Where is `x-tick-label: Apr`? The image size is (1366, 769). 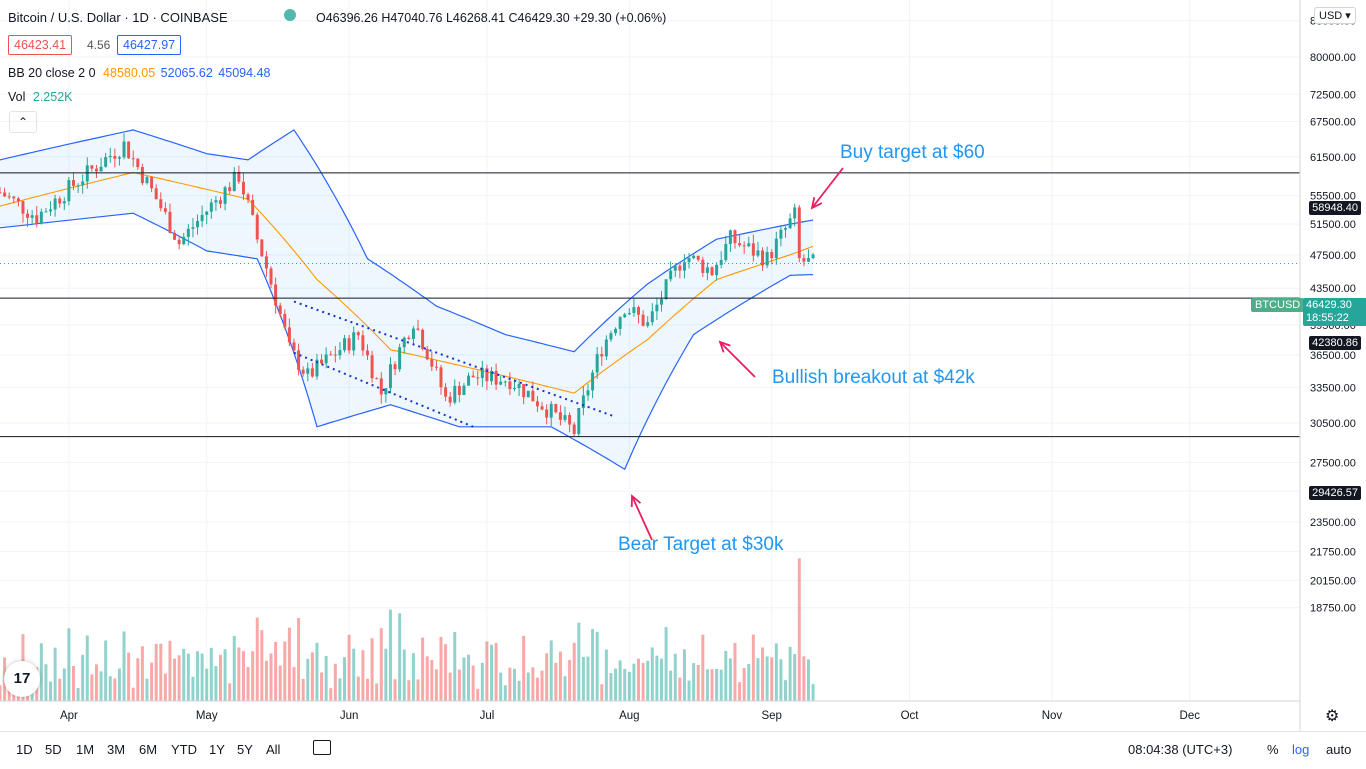 x-tick-label: Apr is located at coordinates (69, 716).